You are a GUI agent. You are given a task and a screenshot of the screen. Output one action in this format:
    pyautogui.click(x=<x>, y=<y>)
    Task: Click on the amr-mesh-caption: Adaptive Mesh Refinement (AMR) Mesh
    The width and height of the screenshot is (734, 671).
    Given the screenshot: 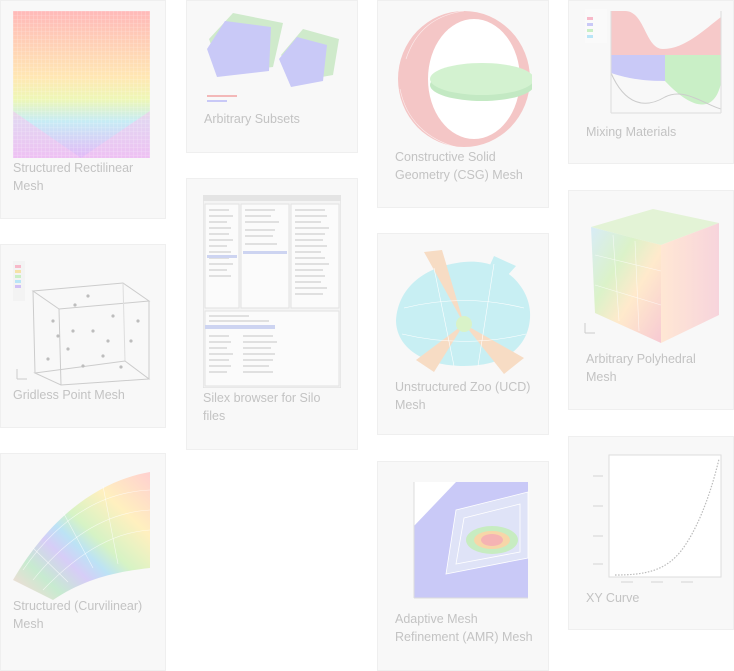 What is the action you would take?
    pyautogui.click(x=464, y=628)
    